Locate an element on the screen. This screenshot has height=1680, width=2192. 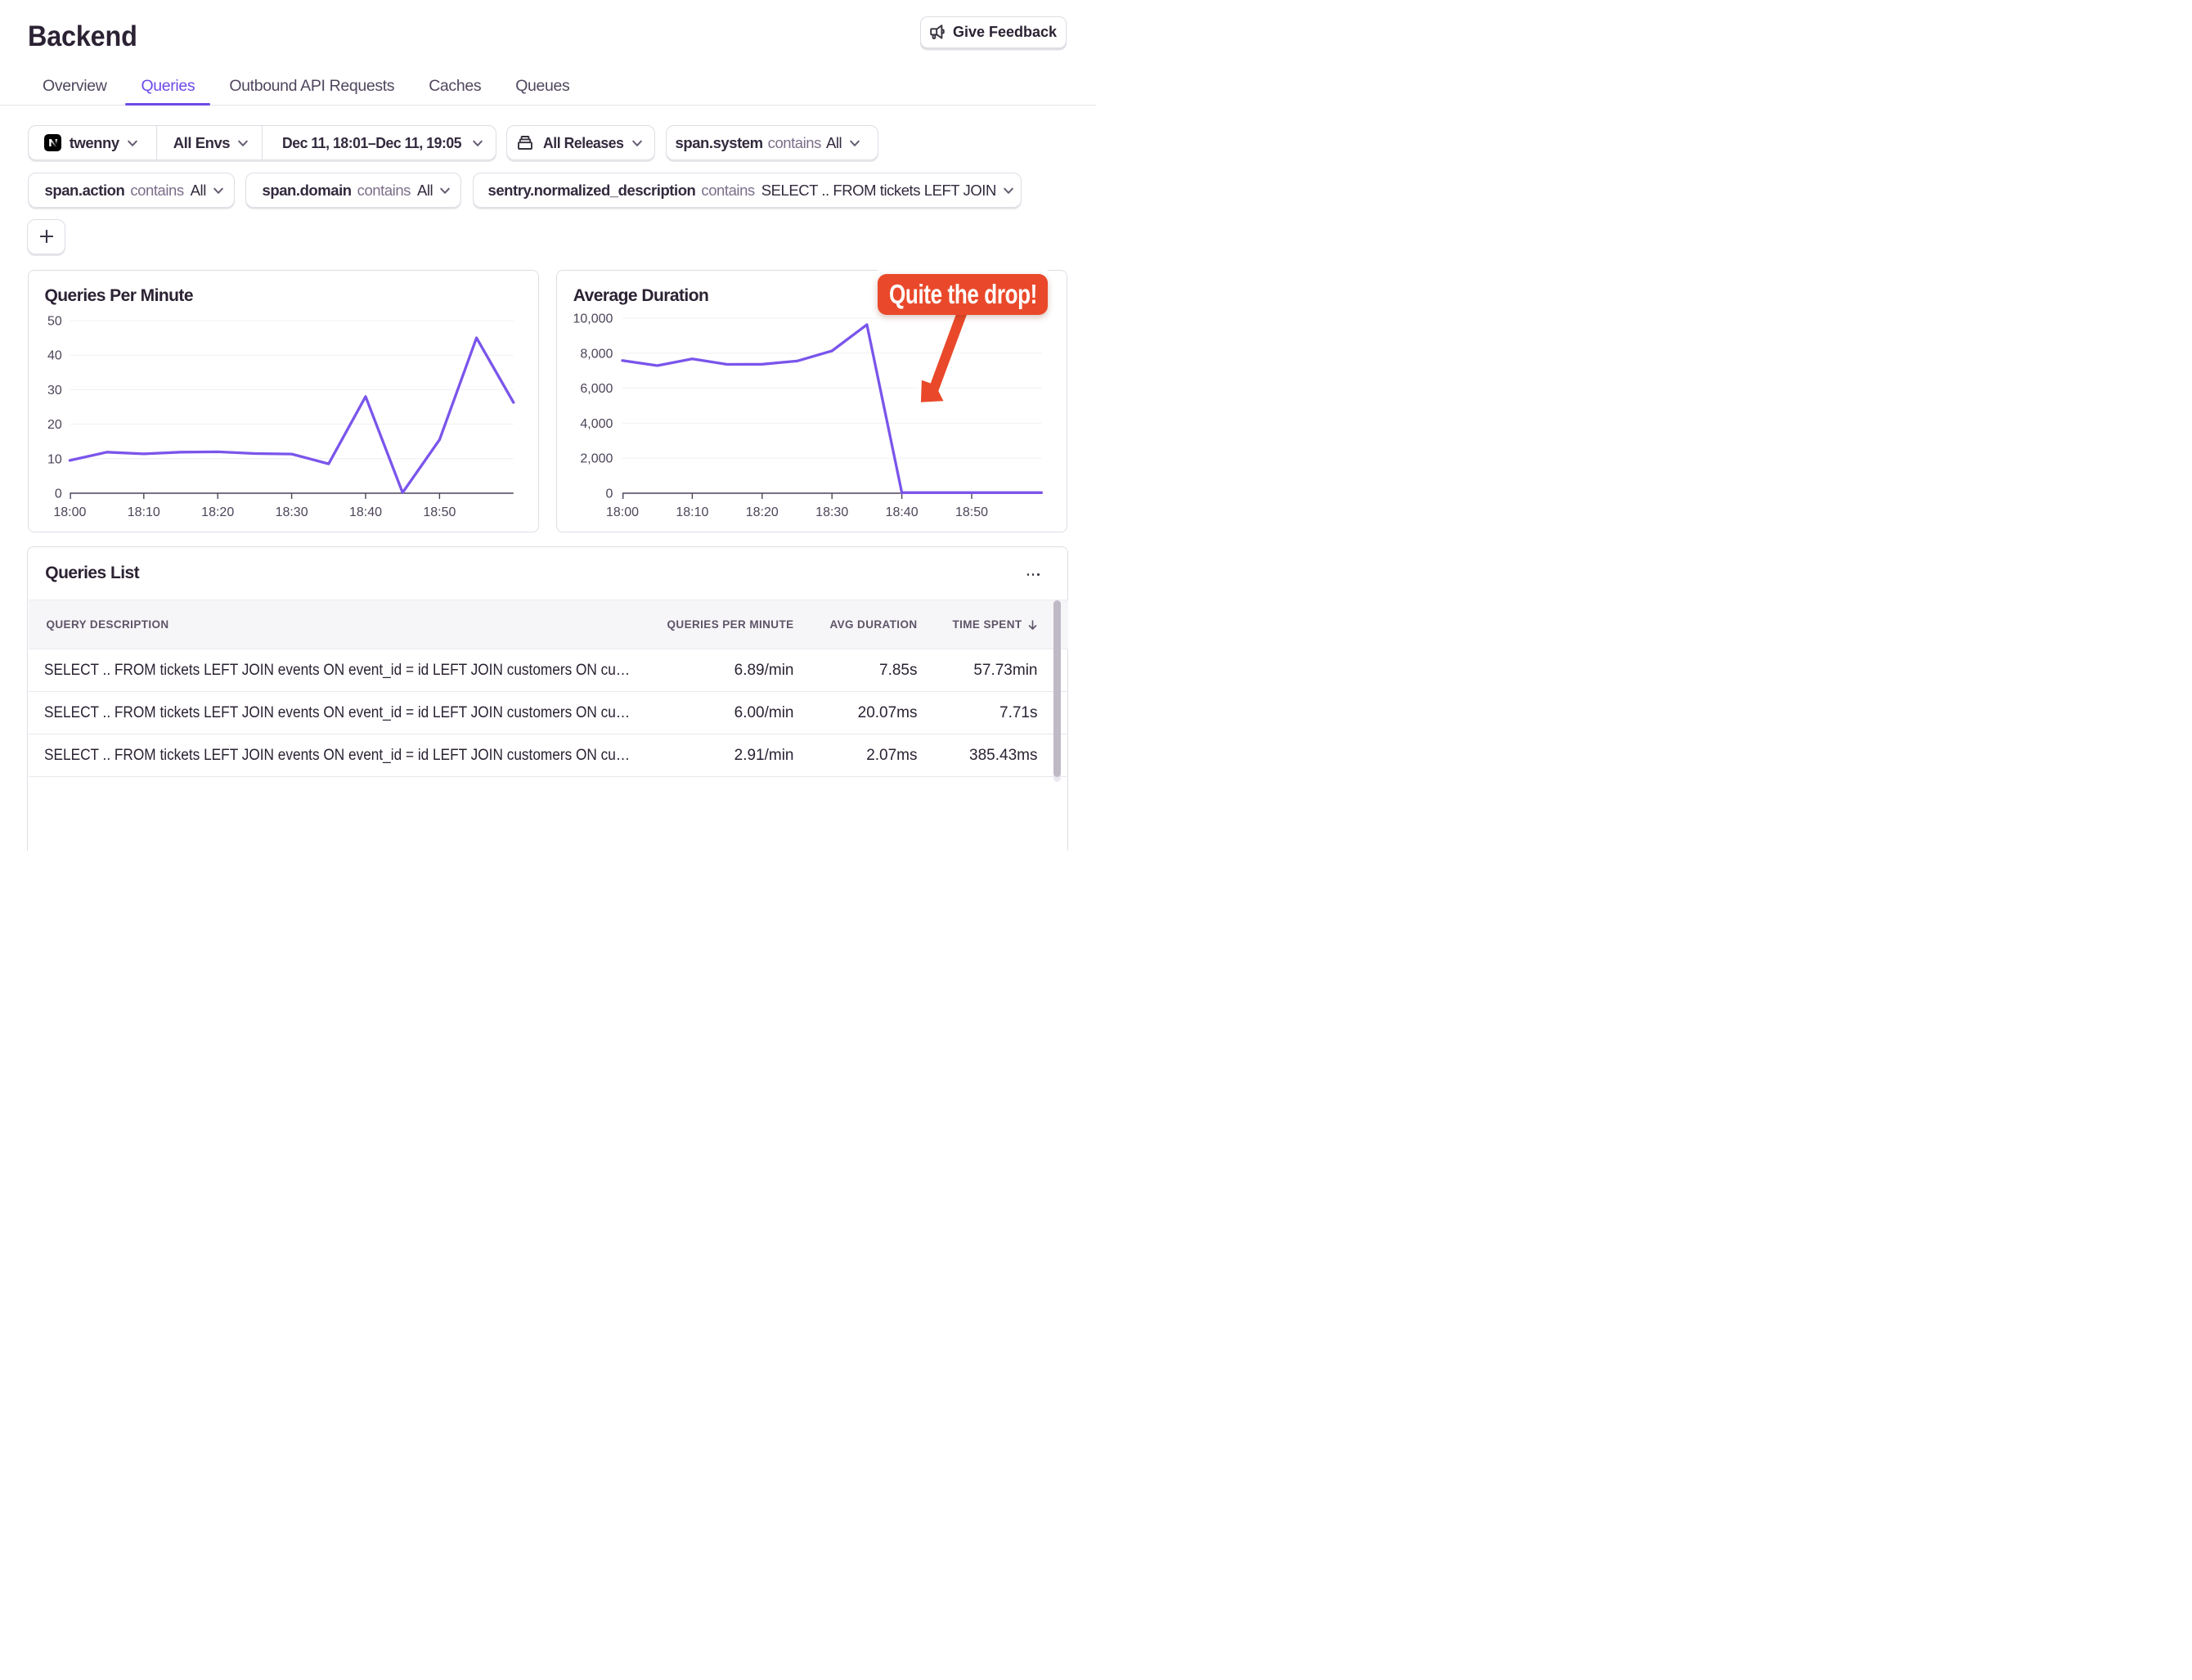
svg-text: 4,000 is located at coordinates (596, 424).